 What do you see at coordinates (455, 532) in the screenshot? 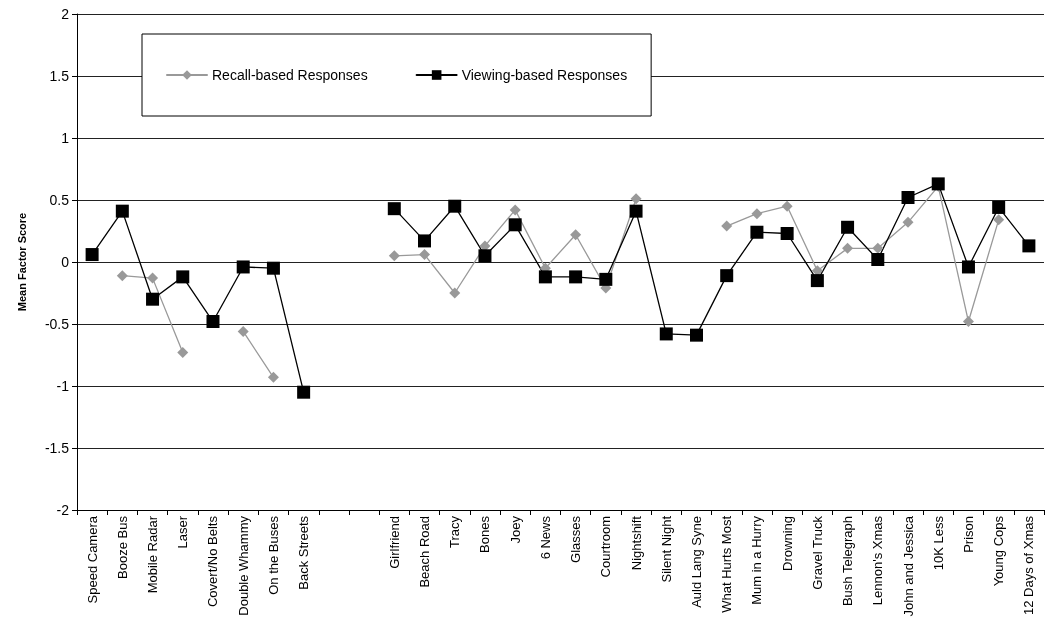
I see `x-tick-label: Tracy` at bounding box center [455, 532].